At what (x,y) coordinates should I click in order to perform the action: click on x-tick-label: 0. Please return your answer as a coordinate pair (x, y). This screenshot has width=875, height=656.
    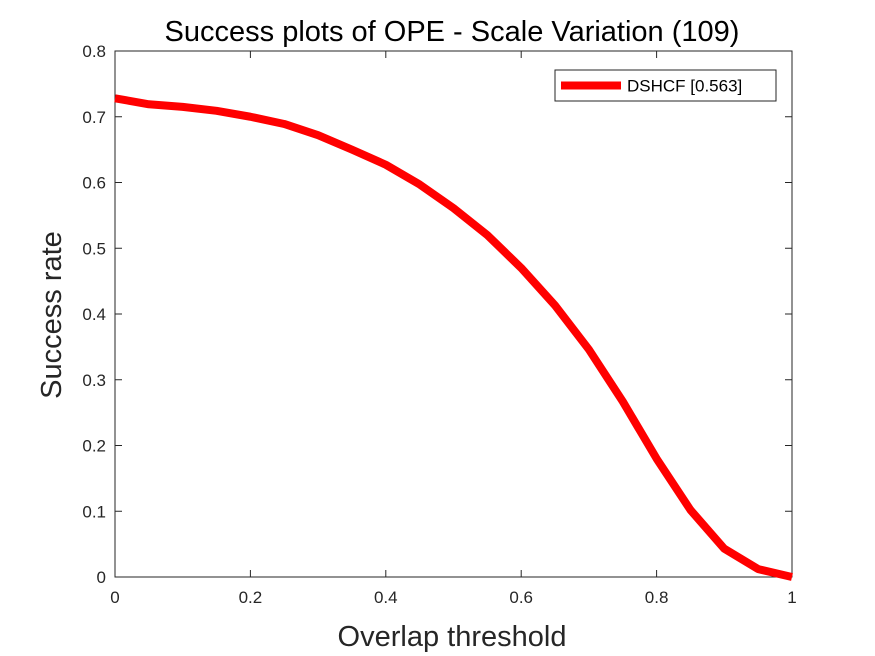
    Looking at the image, I should click on (114, 597).